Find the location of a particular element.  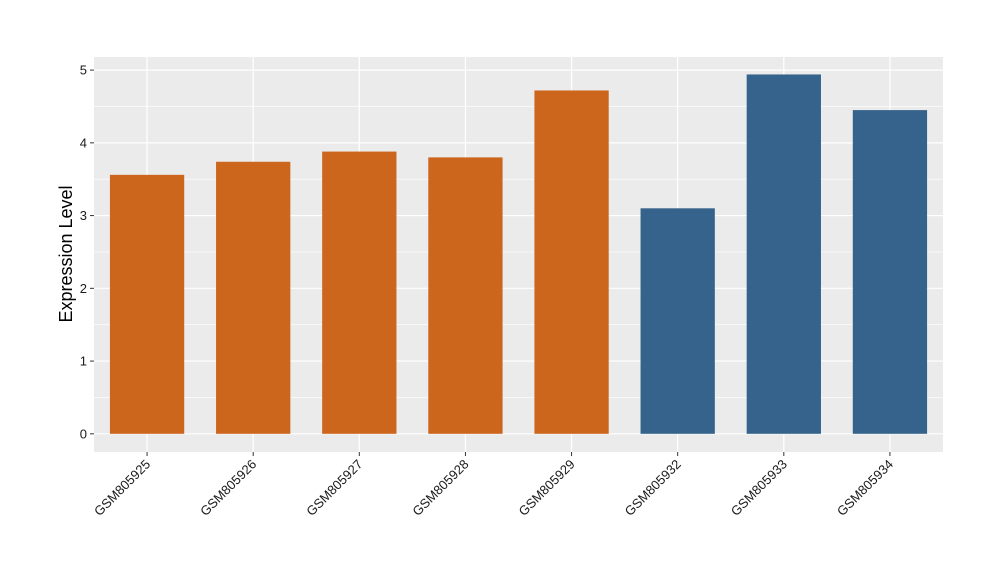

x-tick-label: GSM805928 is located at coordinates (440, 488).